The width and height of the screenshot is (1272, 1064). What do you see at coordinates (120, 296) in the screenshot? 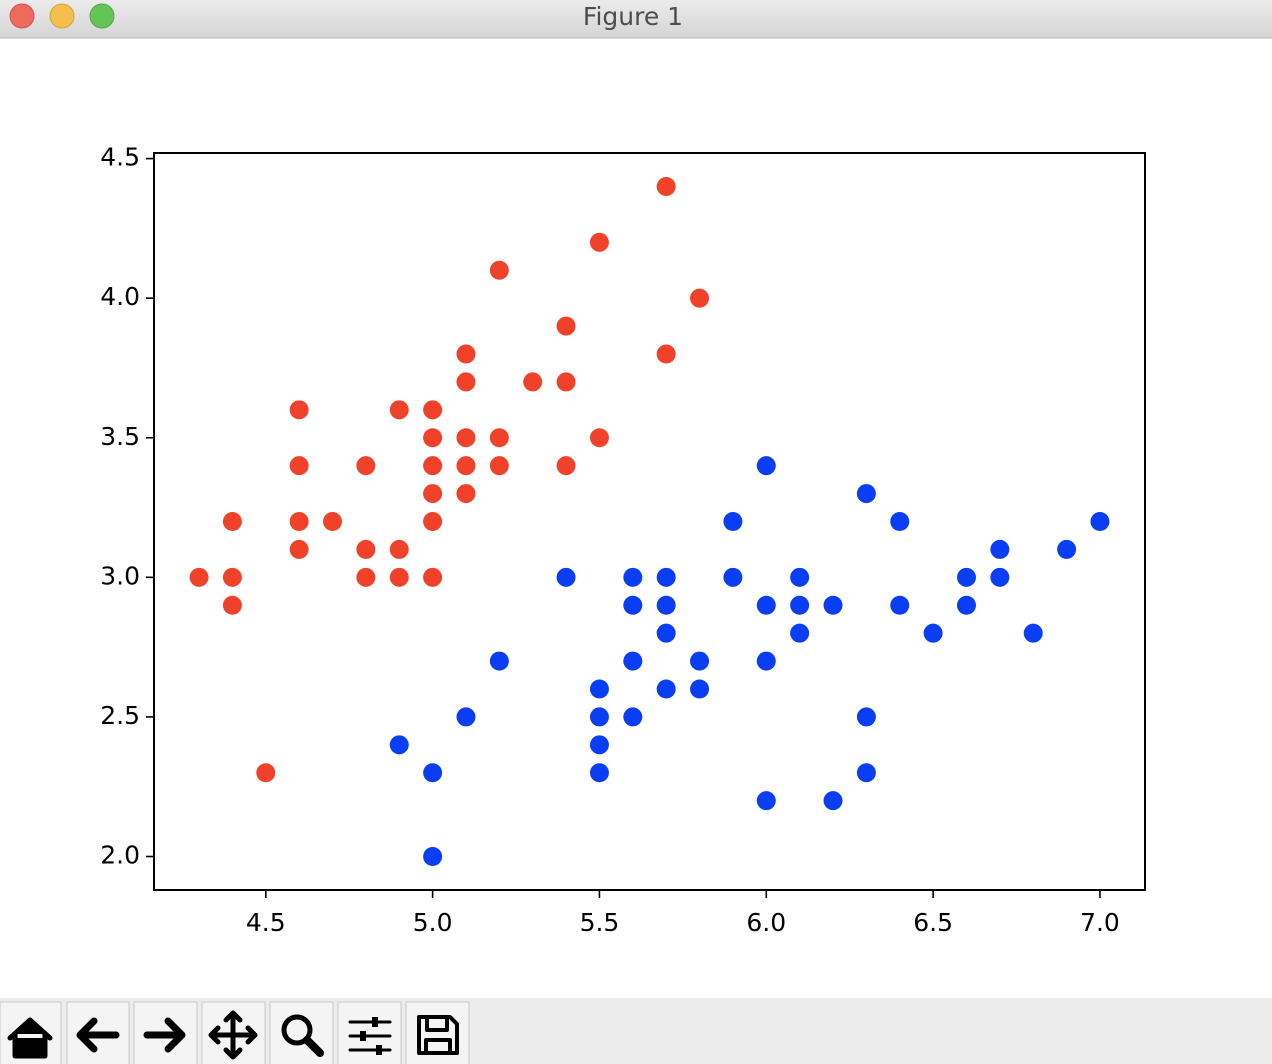
I see `y-tick-label: 4.0` at bounding box center [120, 296].